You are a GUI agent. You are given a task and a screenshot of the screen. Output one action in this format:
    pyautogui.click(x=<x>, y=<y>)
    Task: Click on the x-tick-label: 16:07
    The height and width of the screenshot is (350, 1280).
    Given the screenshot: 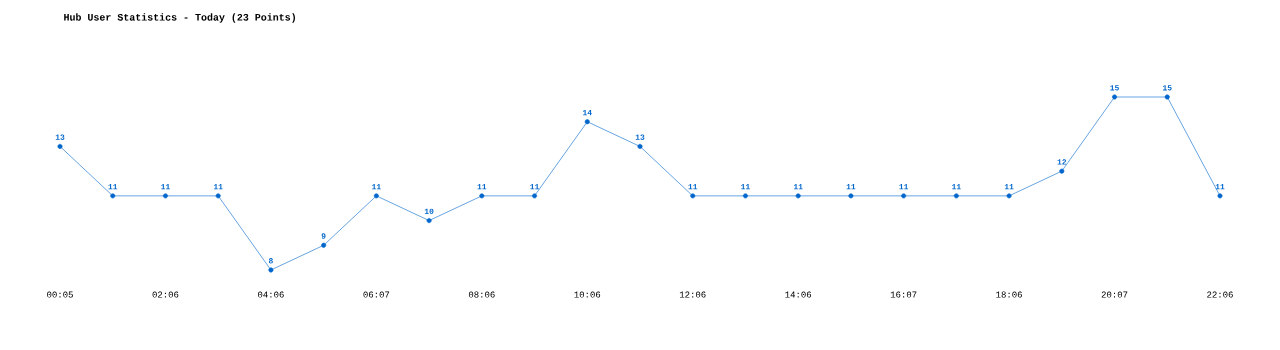 What is the action you would take?
    pyautogui.click(x=903, y=294)
    